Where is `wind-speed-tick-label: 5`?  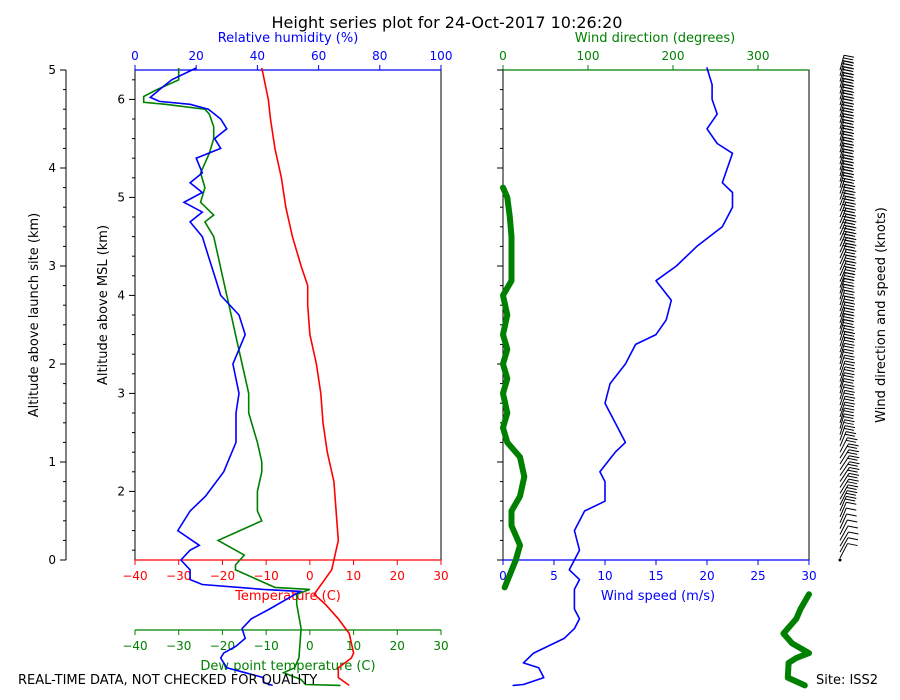 wind-speed-tick-label: 5 is located at coordinates (554, 576).